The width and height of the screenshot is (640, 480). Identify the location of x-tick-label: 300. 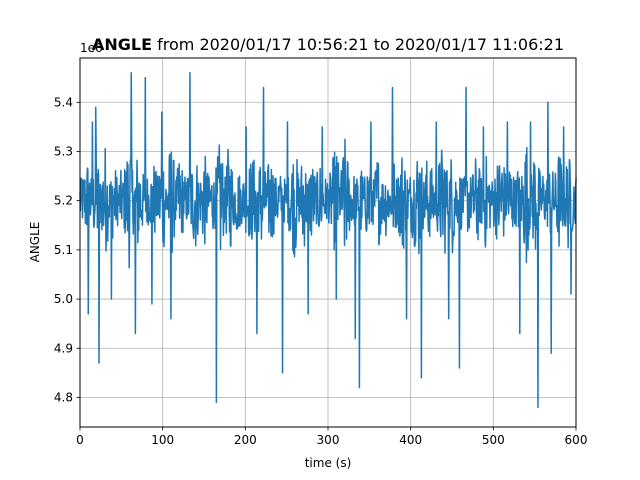
(328, 440).